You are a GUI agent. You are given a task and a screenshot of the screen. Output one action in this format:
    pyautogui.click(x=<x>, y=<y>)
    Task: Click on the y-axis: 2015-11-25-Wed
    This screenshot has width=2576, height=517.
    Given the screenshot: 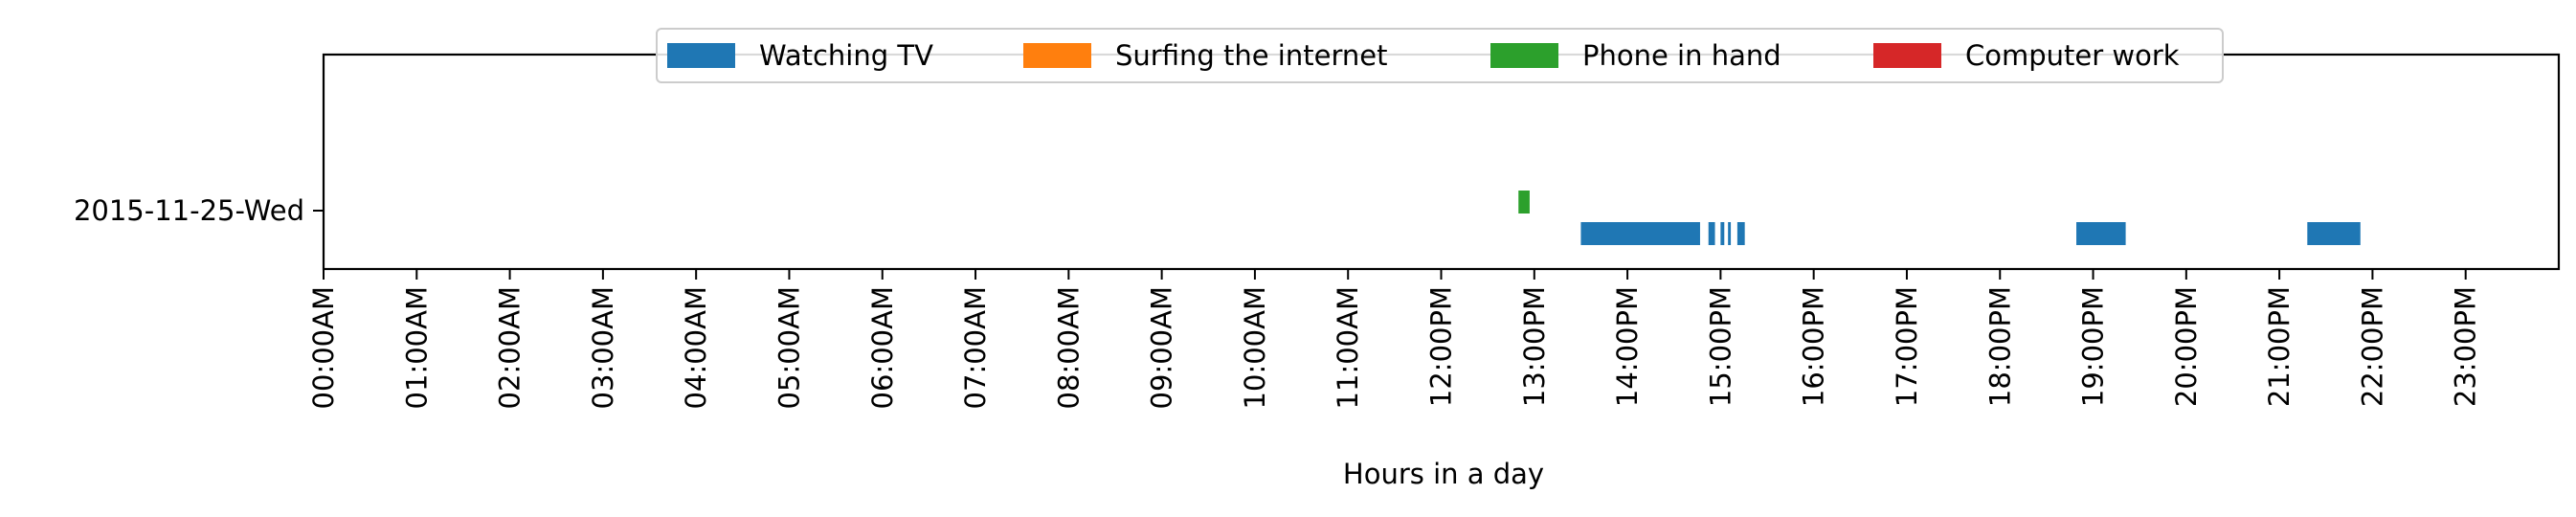 What is the action you would take?
    pyautogui.click(x=199, y=210)
    